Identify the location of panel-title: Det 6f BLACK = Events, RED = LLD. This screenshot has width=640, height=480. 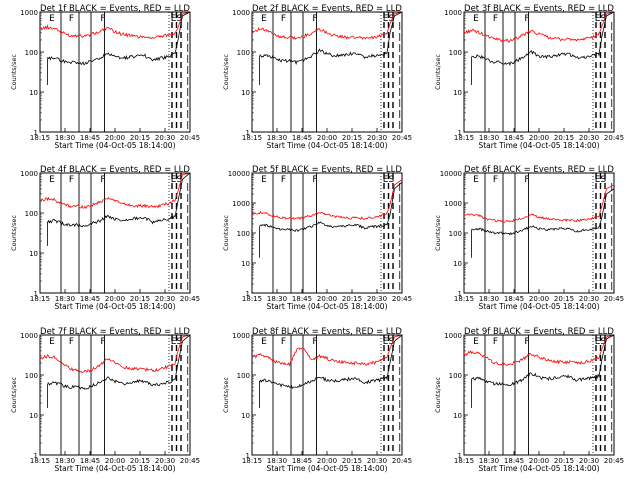
(539, 170).